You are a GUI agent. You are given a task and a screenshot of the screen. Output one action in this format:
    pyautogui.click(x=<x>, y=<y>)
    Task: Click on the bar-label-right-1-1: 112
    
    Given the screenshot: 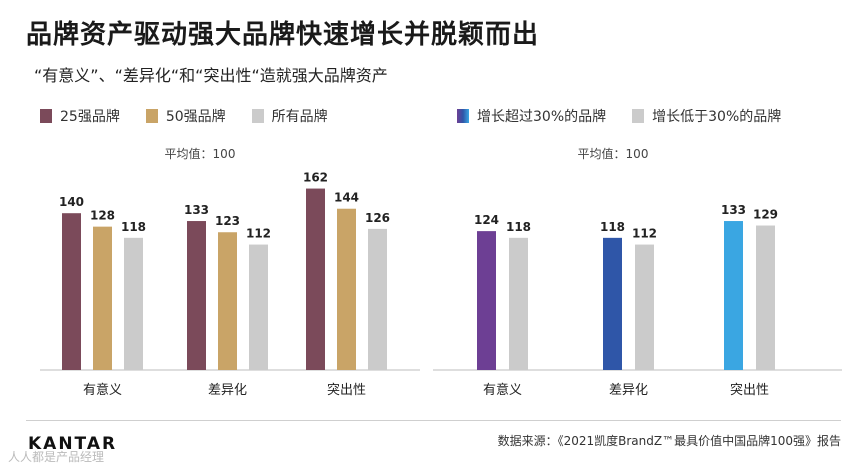 What is the action you would take?
    pyautogui.click(x=644, y=234)
    